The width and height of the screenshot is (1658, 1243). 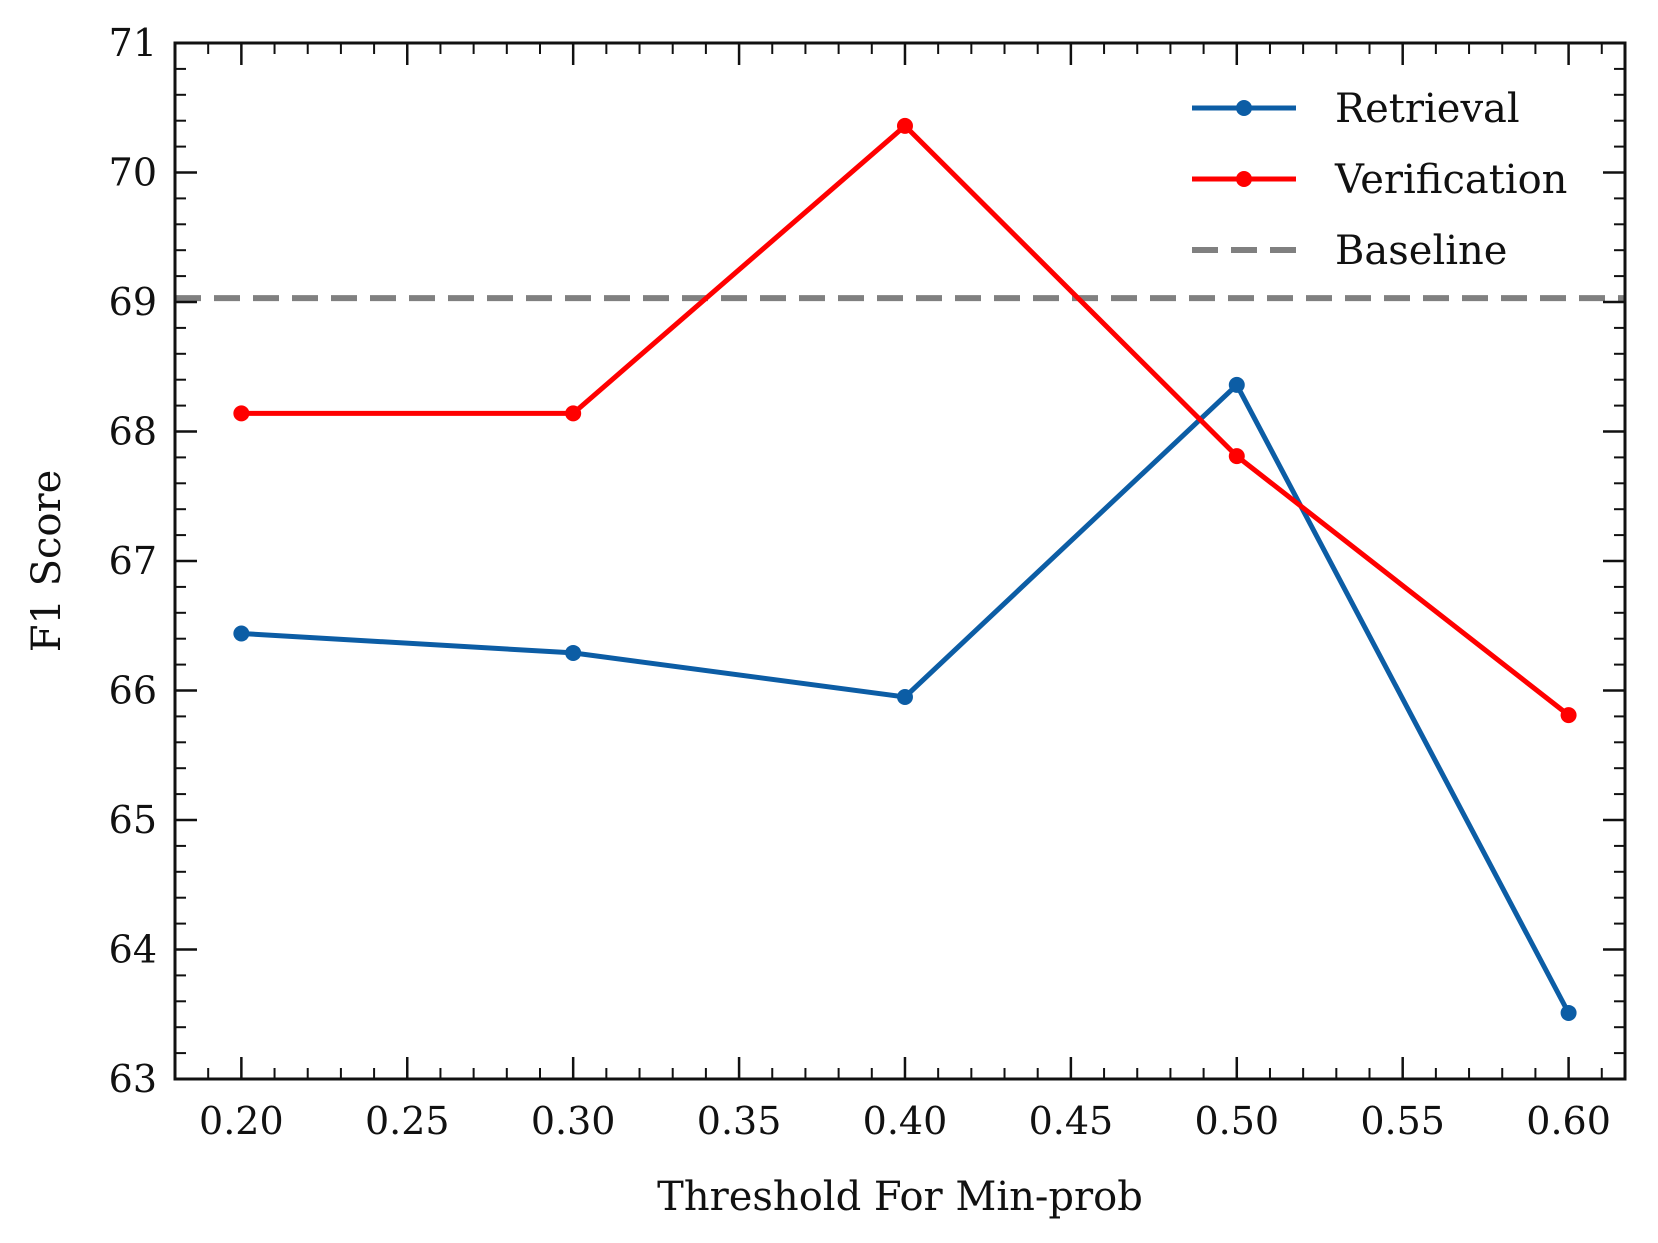 I want to click on legend-baseline-label: Baseline, so click(x=1421, y=251).